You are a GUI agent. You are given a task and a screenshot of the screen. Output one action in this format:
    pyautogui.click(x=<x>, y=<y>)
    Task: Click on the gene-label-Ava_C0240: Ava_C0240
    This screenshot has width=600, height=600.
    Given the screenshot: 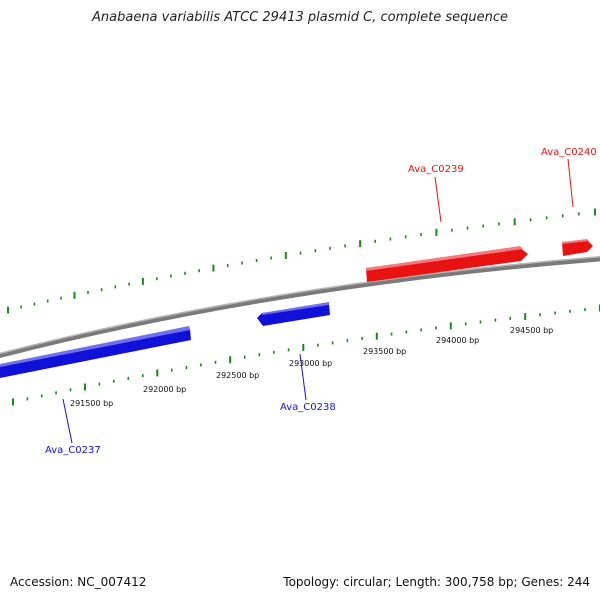 What is the action you would take?
    pyautogui.click(x=569, y=152)
    